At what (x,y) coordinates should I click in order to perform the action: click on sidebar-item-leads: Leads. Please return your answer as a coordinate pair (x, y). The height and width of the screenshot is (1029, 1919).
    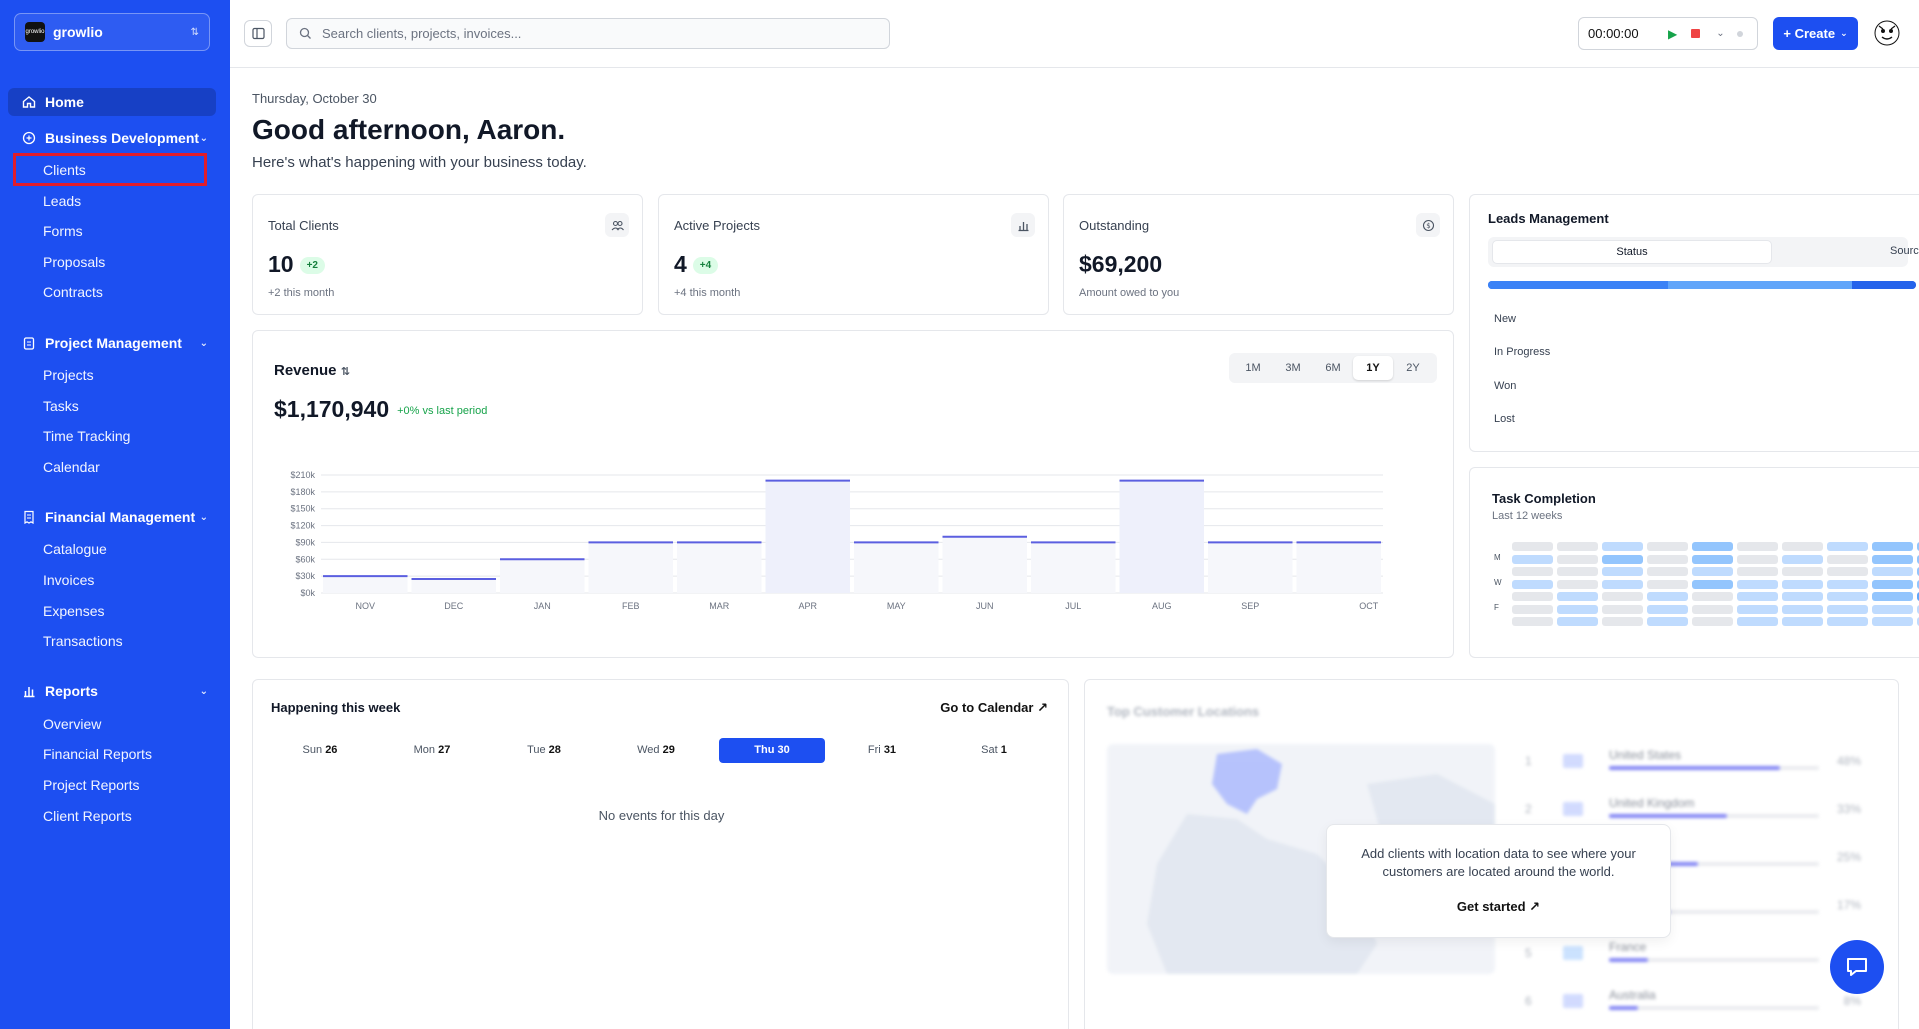
    Looking at the image, I should click on (62, 201).